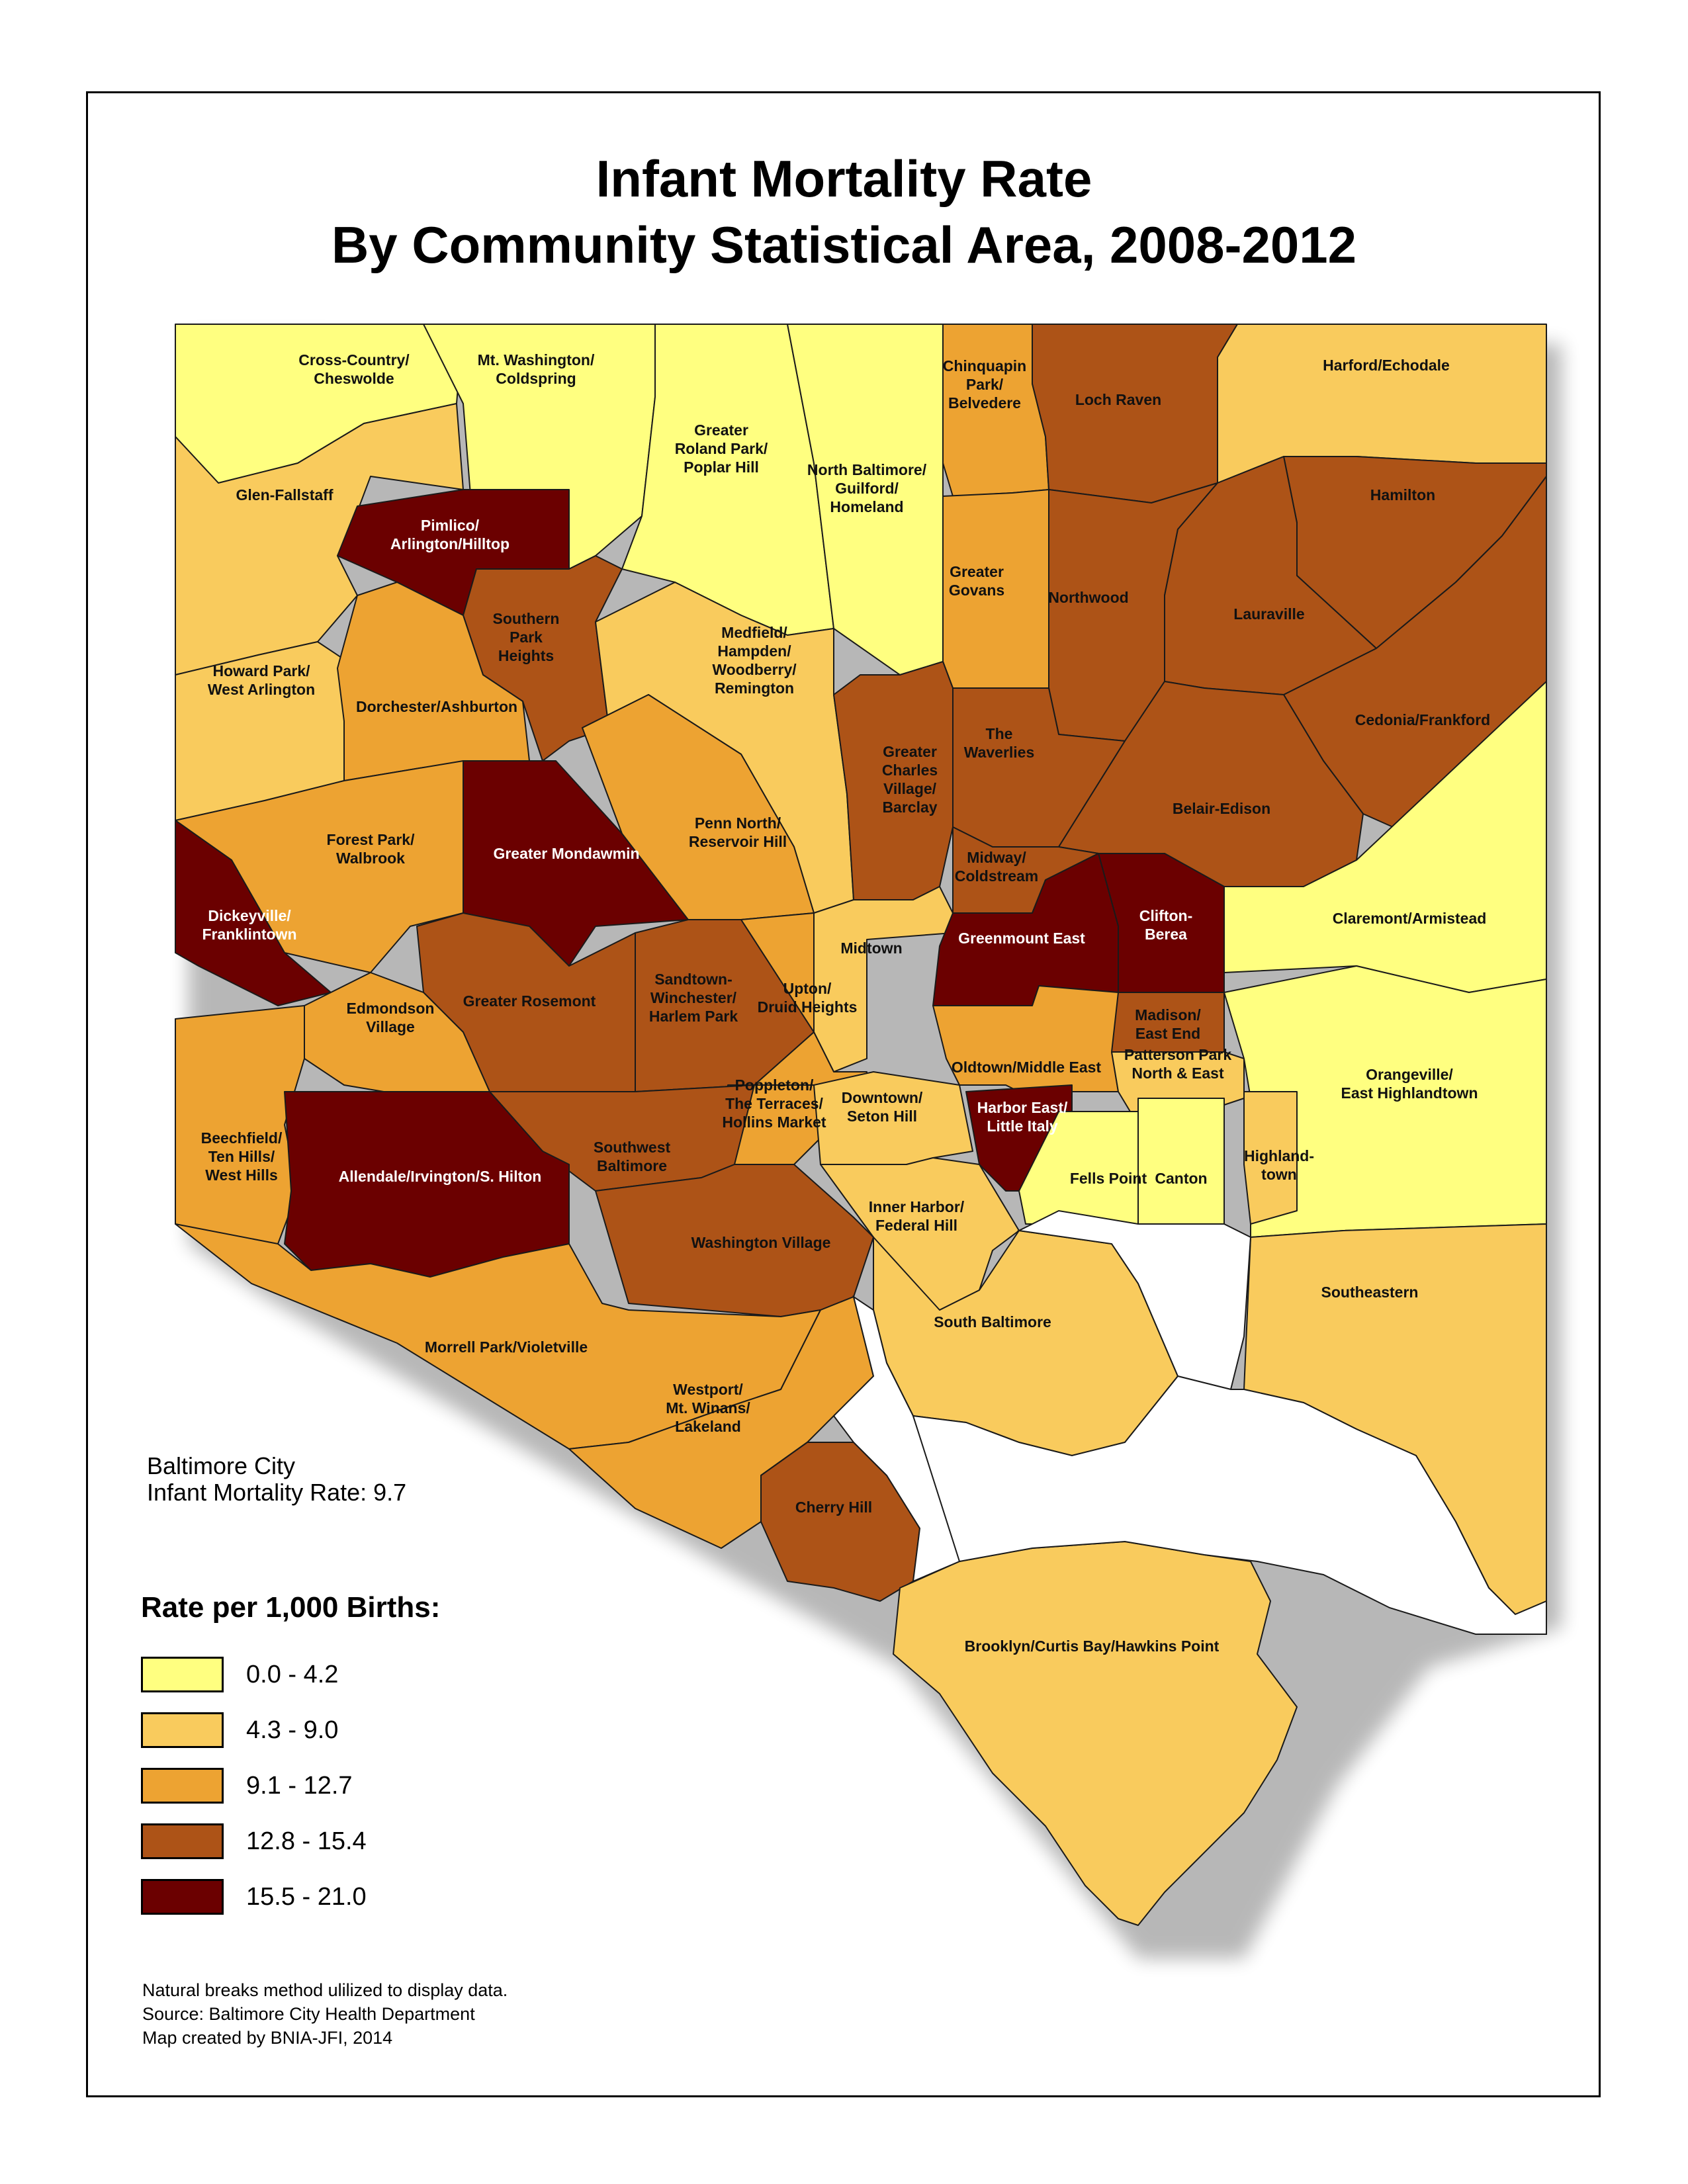 This screenshot has width=1688, height=2184. I want to click on region-label-belair-edison: Belair-Edison, so click(1221, 808).